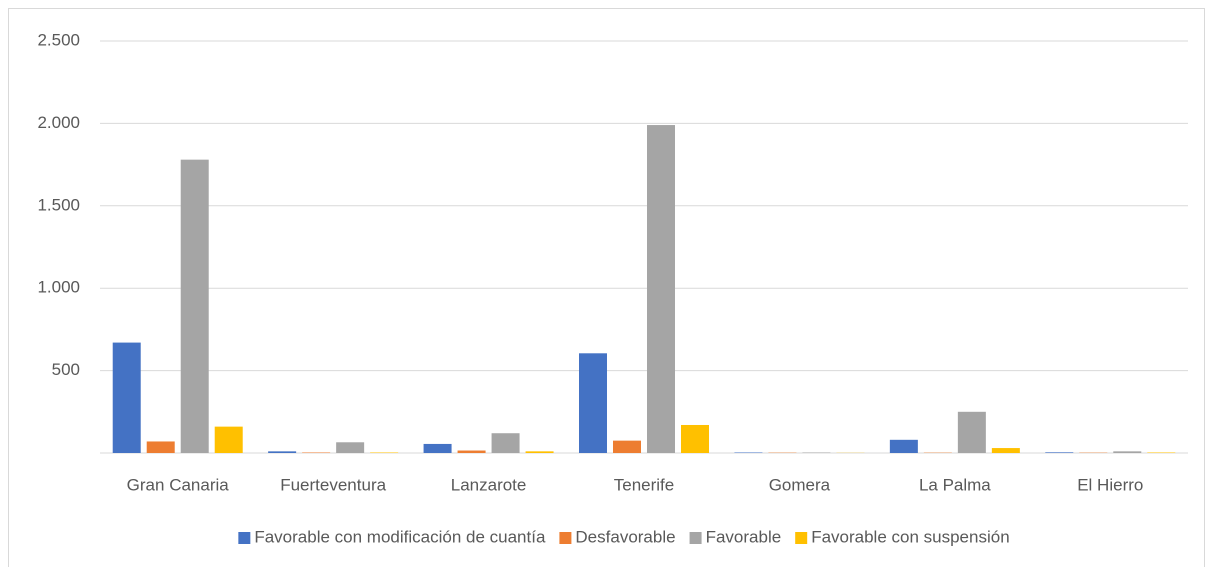  I want to click on y-tick-label: 2.000, so click(58, 122).